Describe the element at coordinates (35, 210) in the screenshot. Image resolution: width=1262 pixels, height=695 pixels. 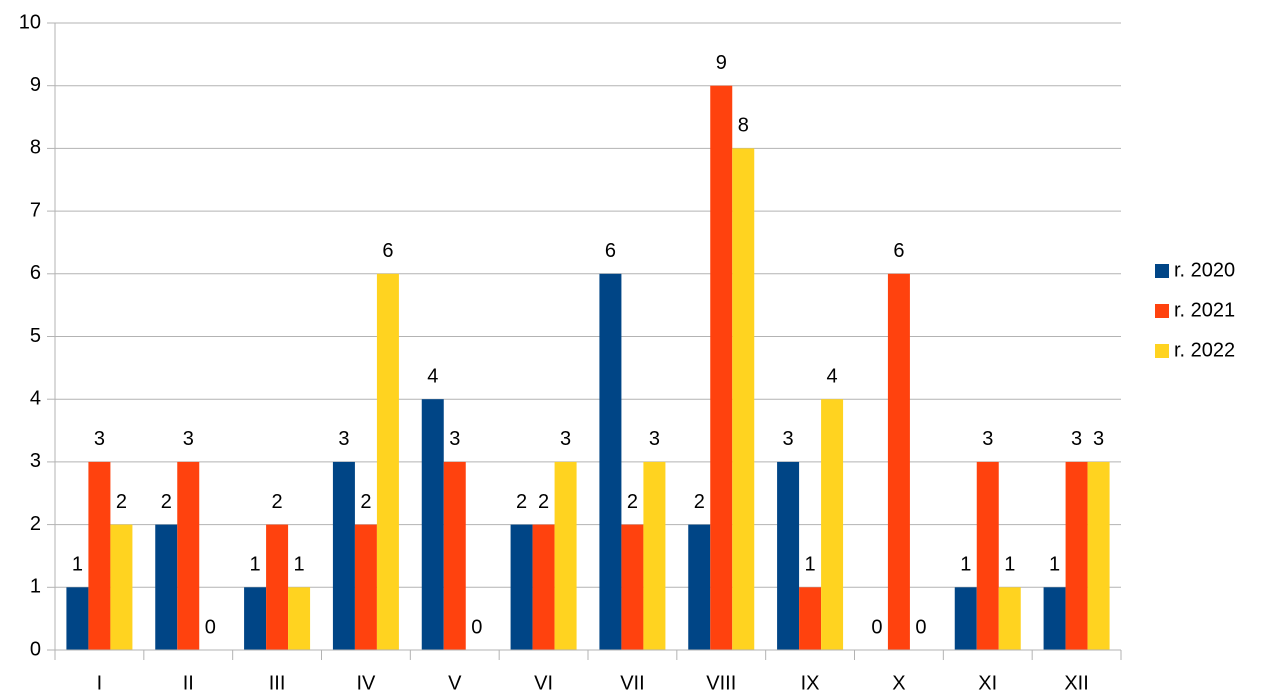
I see `y-tick-label: 7` at that location.